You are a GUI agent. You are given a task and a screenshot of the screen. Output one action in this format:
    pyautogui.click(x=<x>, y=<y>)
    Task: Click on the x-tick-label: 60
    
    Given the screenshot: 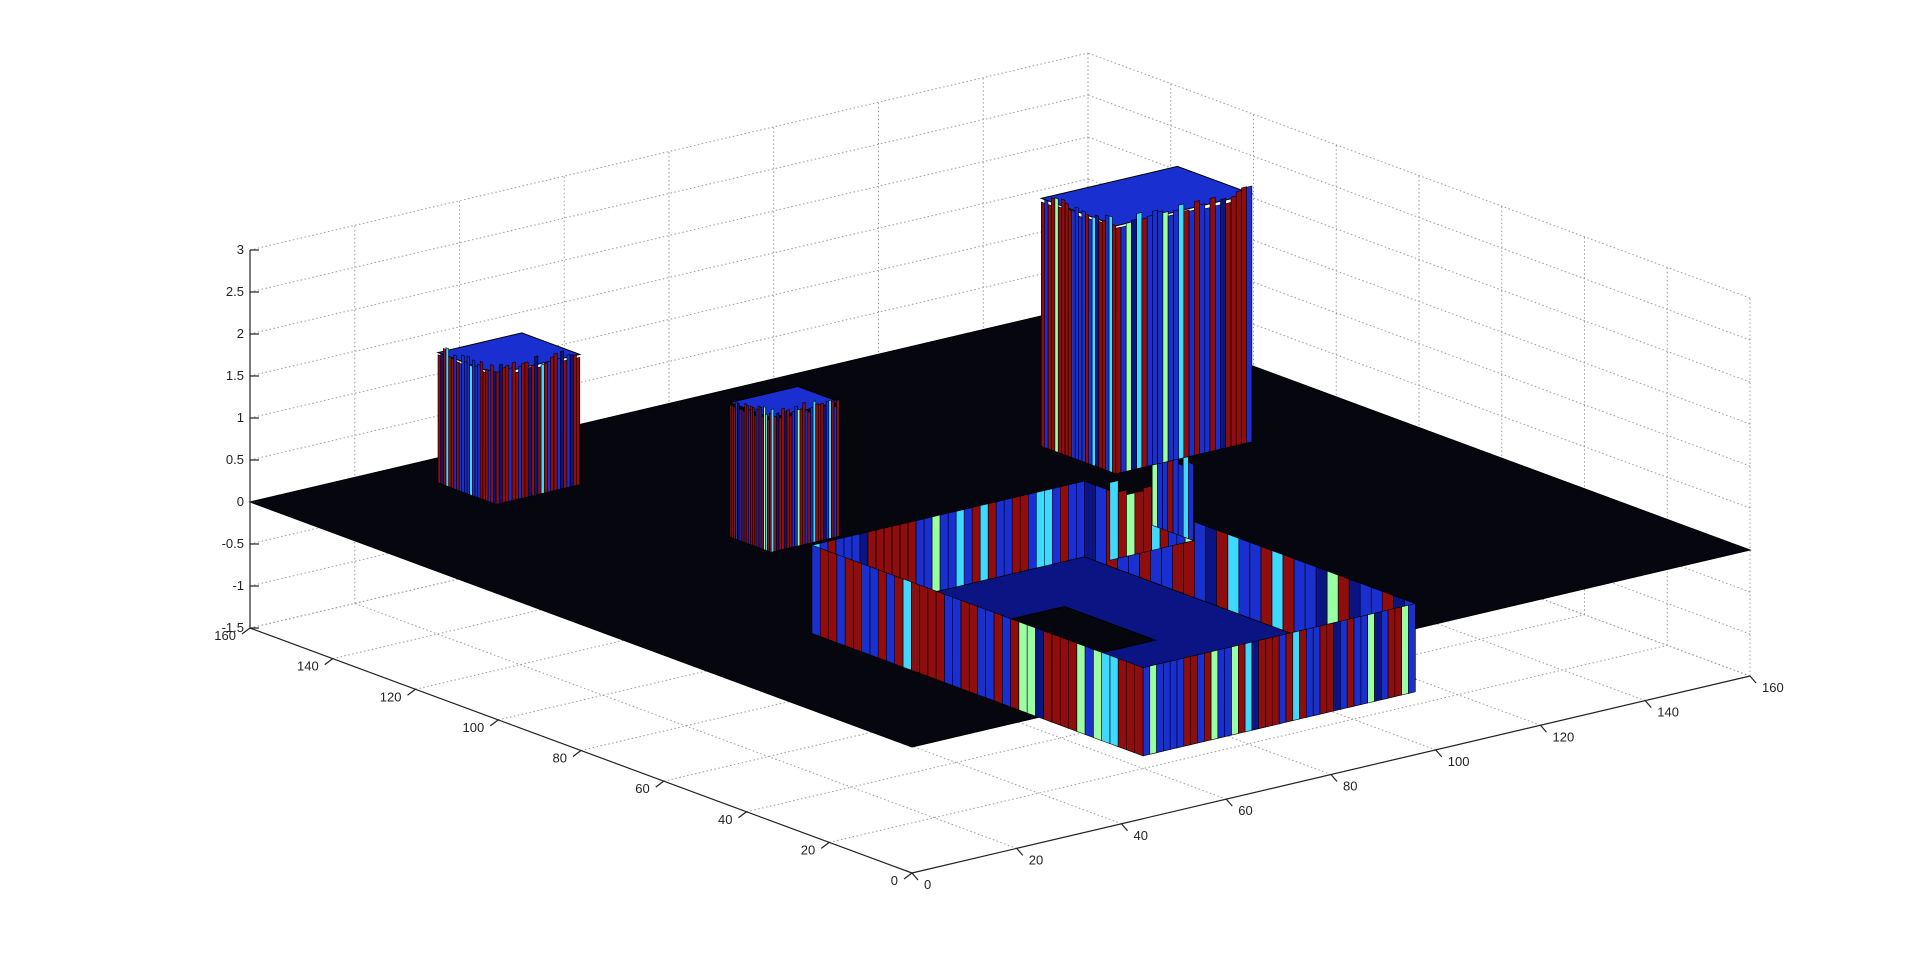 What is the action you would take?
    pyautogui.click(x=1245, y=810)
    